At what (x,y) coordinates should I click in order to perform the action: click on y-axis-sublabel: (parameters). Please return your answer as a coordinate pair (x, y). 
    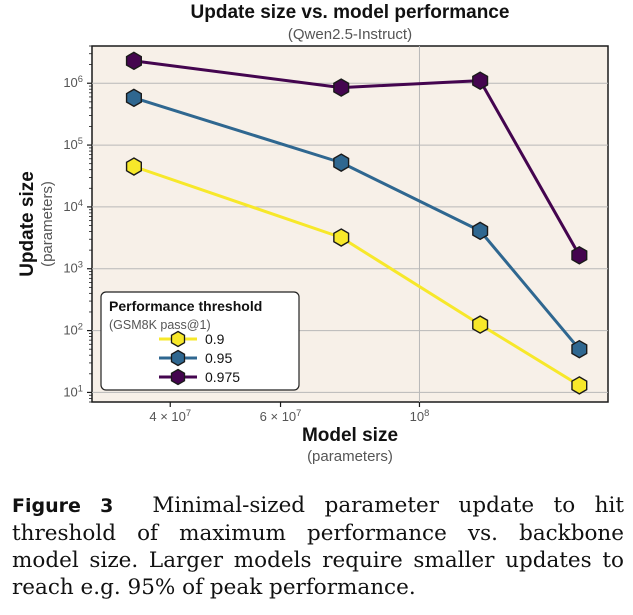
    Looking at the image, I should click on (47, 224).